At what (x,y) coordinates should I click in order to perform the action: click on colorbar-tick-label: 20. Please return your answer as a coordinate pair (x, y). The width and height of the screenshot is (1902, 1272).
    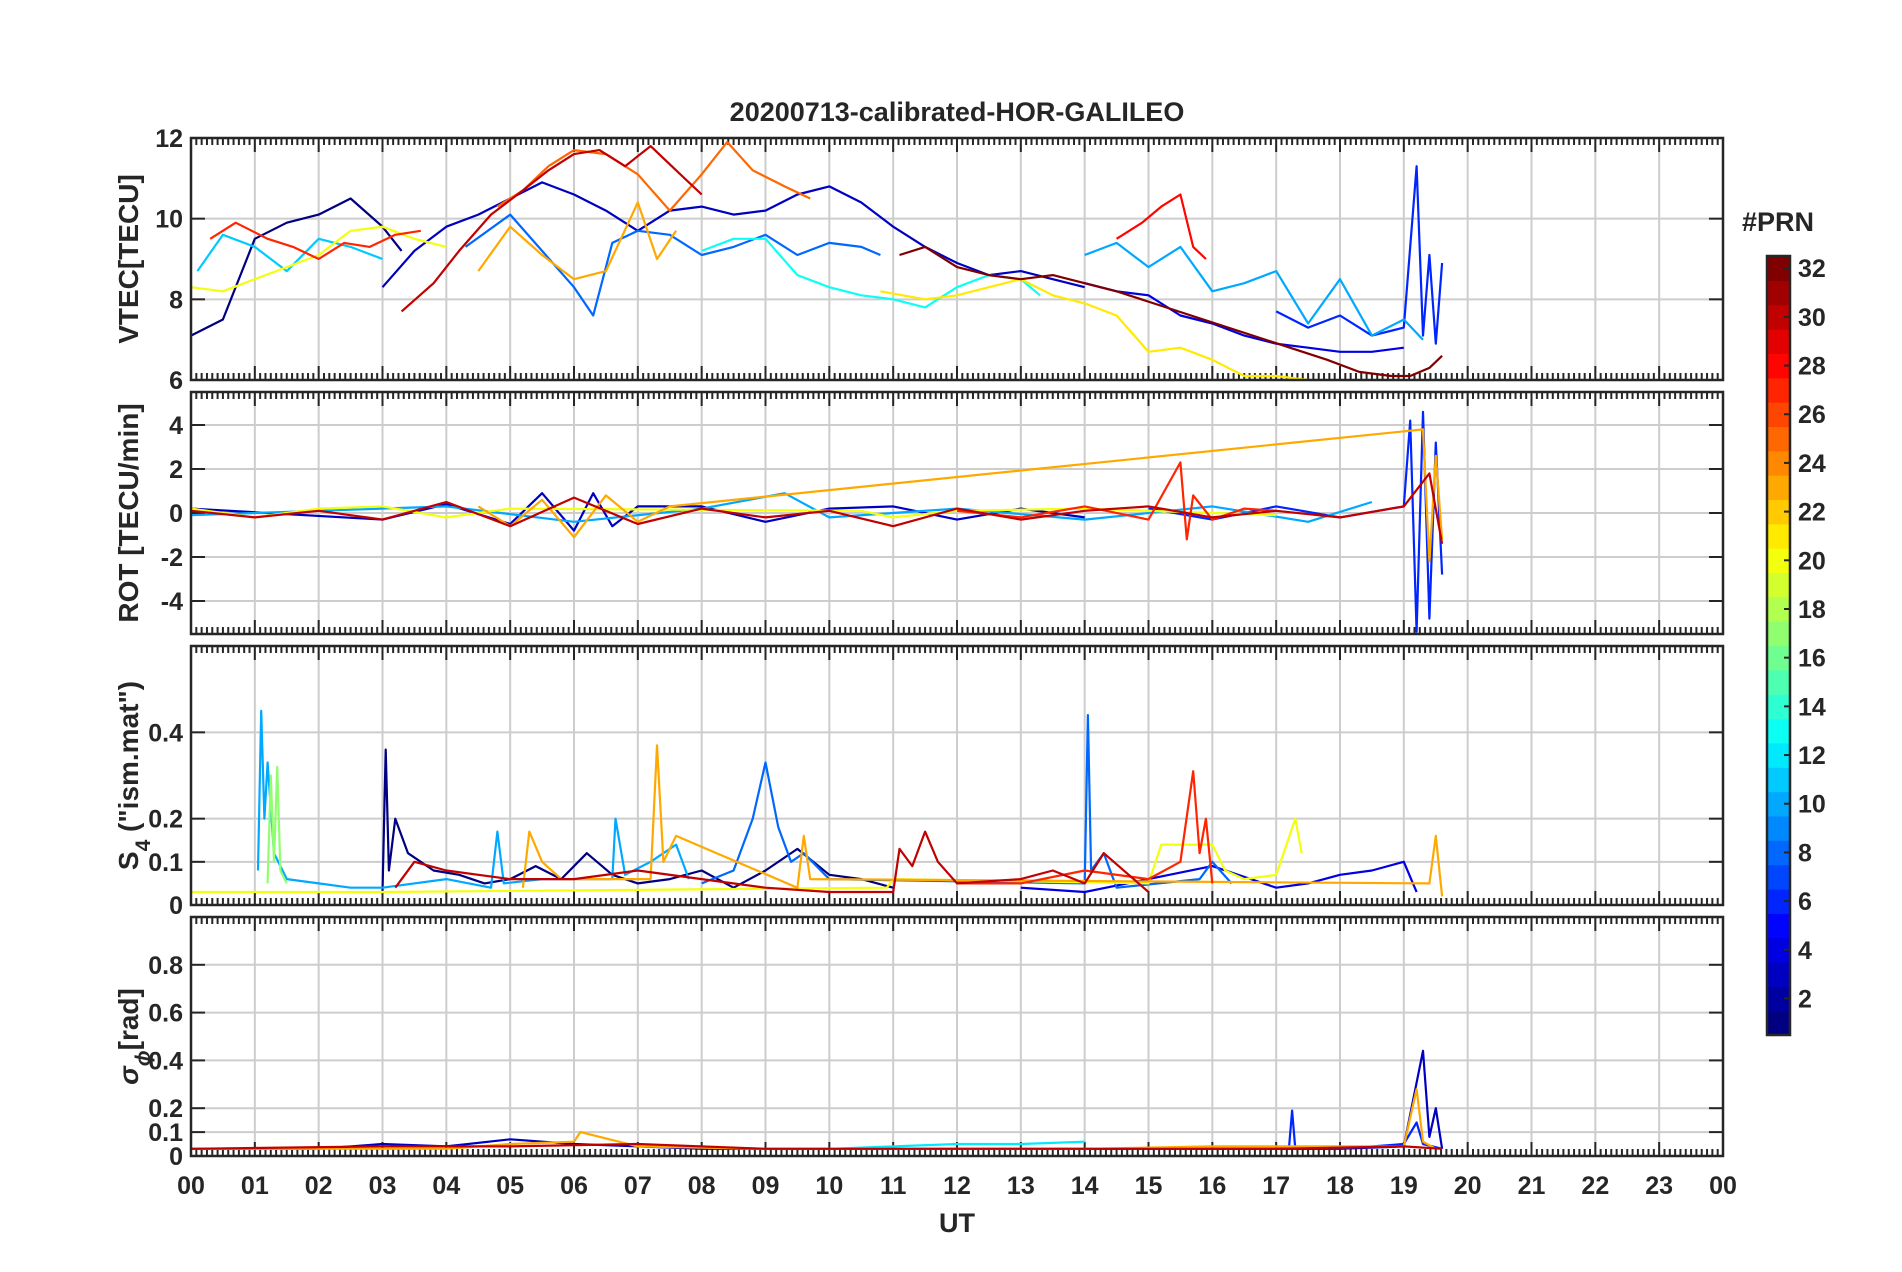
    Looking at the image, I should click on (1812, 561).